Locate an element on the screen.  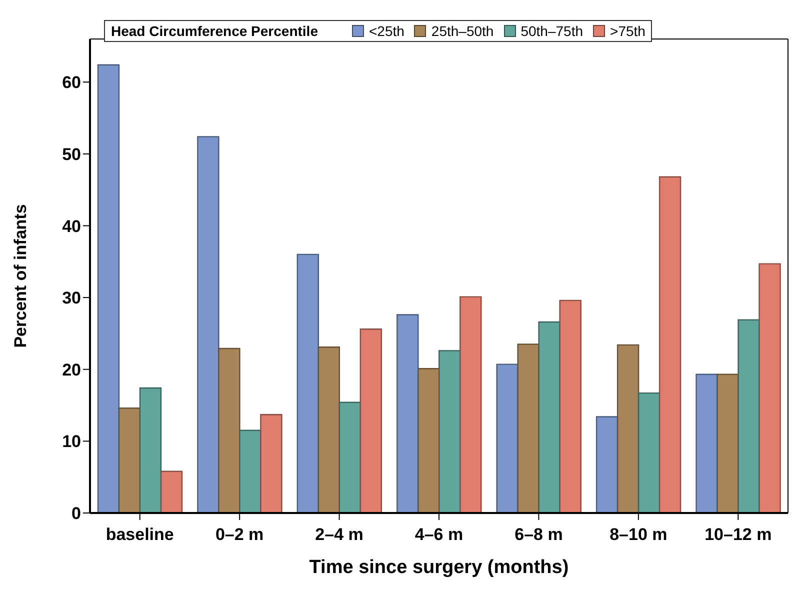
legend-label: 25th–50th is located at coordinates (462, 31).